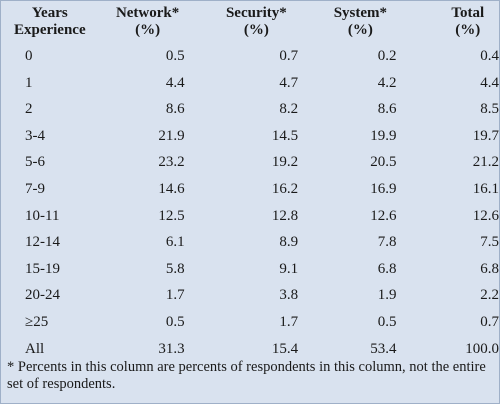 The height and width of the screenshot is (404, 500). I want to click on table-row: 2 8.6 8.2 8.6 8.5, so click(253, 109).